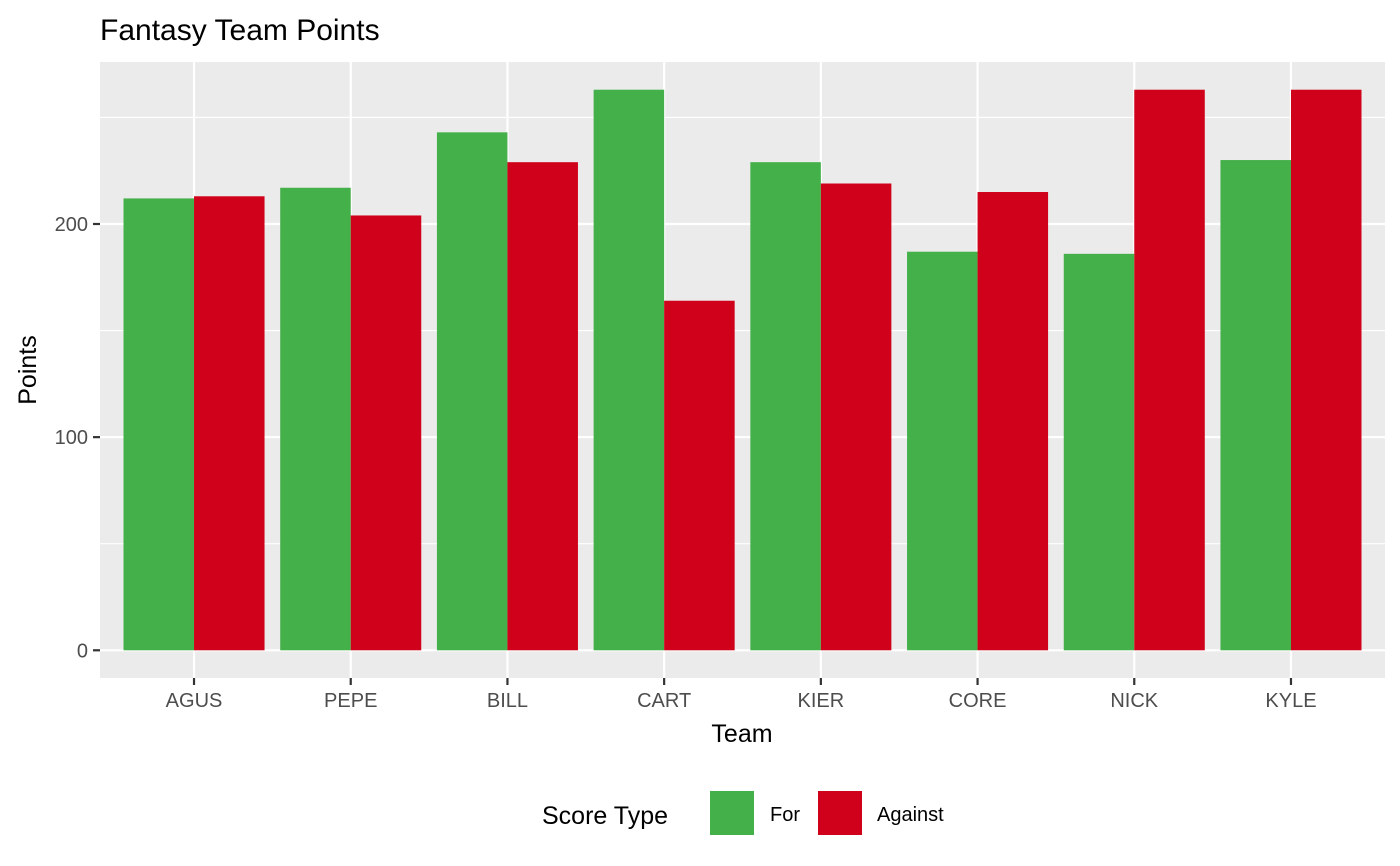 The image size is (1400, 866). Describe the element at coordinates (240, 30) in the screenshot. I see `chart-title: Fantasy Team Points` at that location.